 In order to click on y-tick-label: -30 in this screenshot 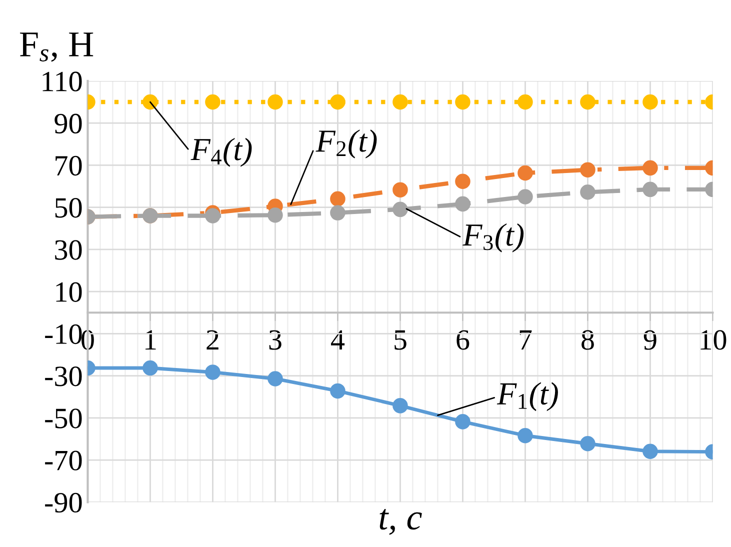, I will do `click(63, 376)`.